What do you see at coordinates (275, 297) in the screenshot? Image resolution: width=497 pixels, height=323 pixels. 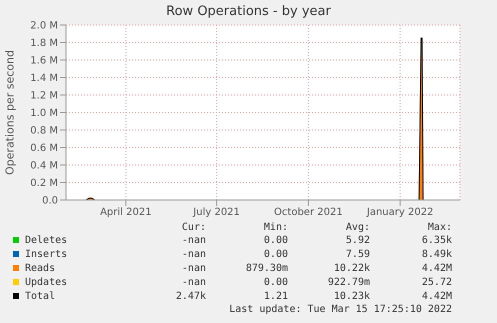 I see `text: 1.21` at bounding box center [275, 297].